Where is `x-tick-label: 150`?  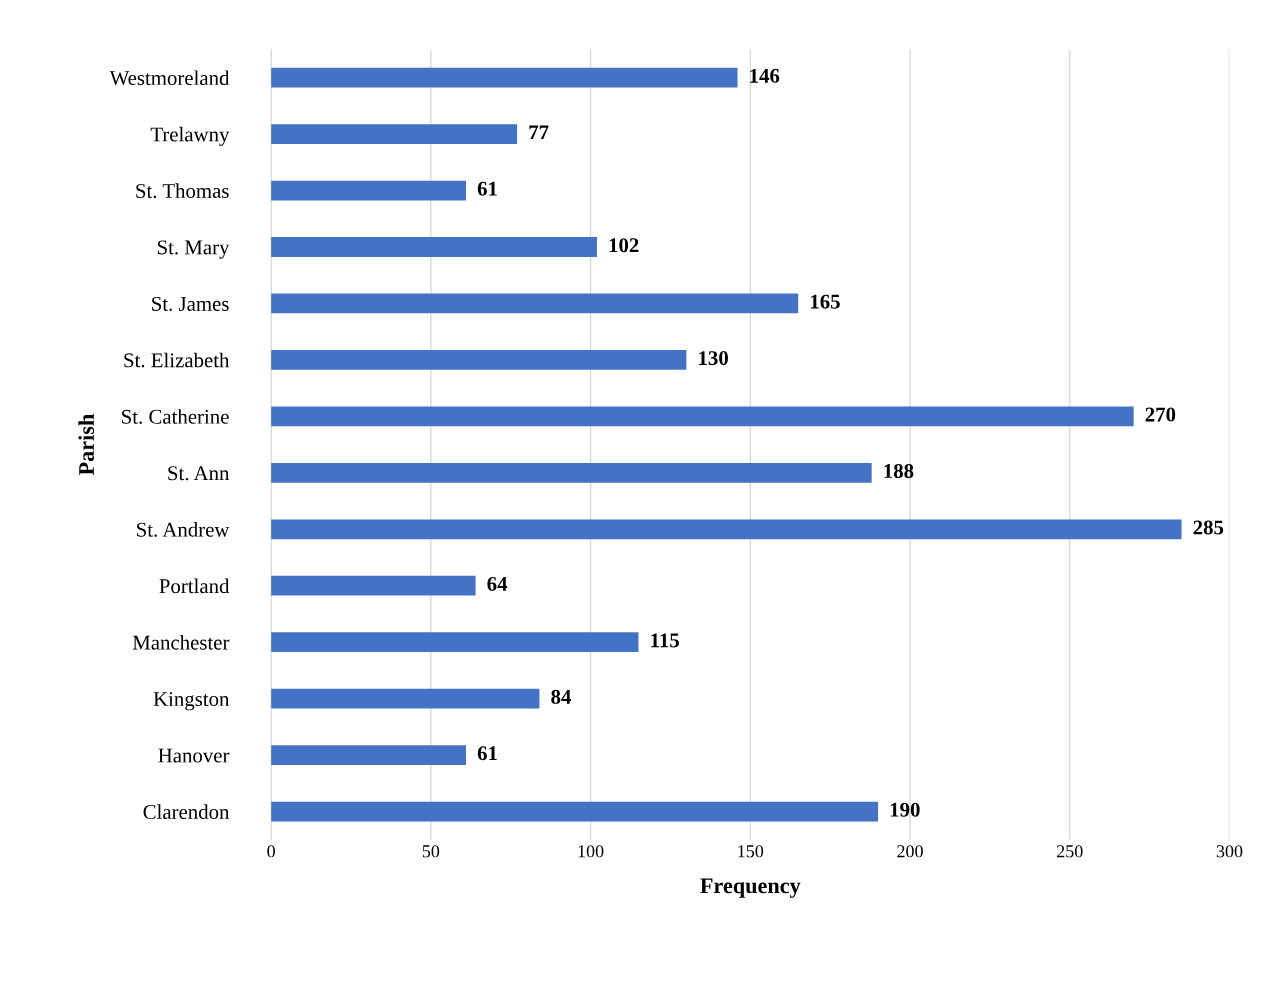
x-tick-label: 150 is located at coordinates (751, 851).